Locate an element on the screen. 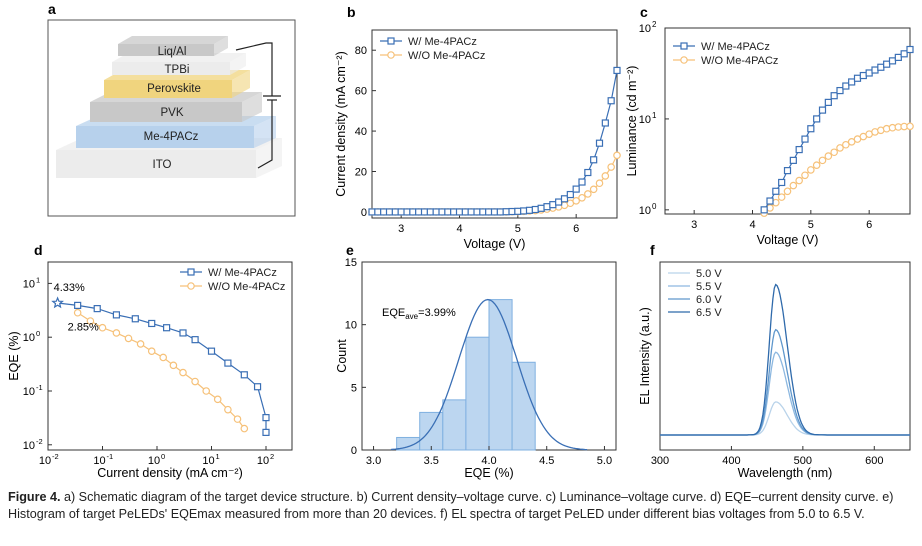 Image resolution: width=922 pixels, height=546 pixels. y-tick-exponent: -2 is located at coordinates (39, 441).